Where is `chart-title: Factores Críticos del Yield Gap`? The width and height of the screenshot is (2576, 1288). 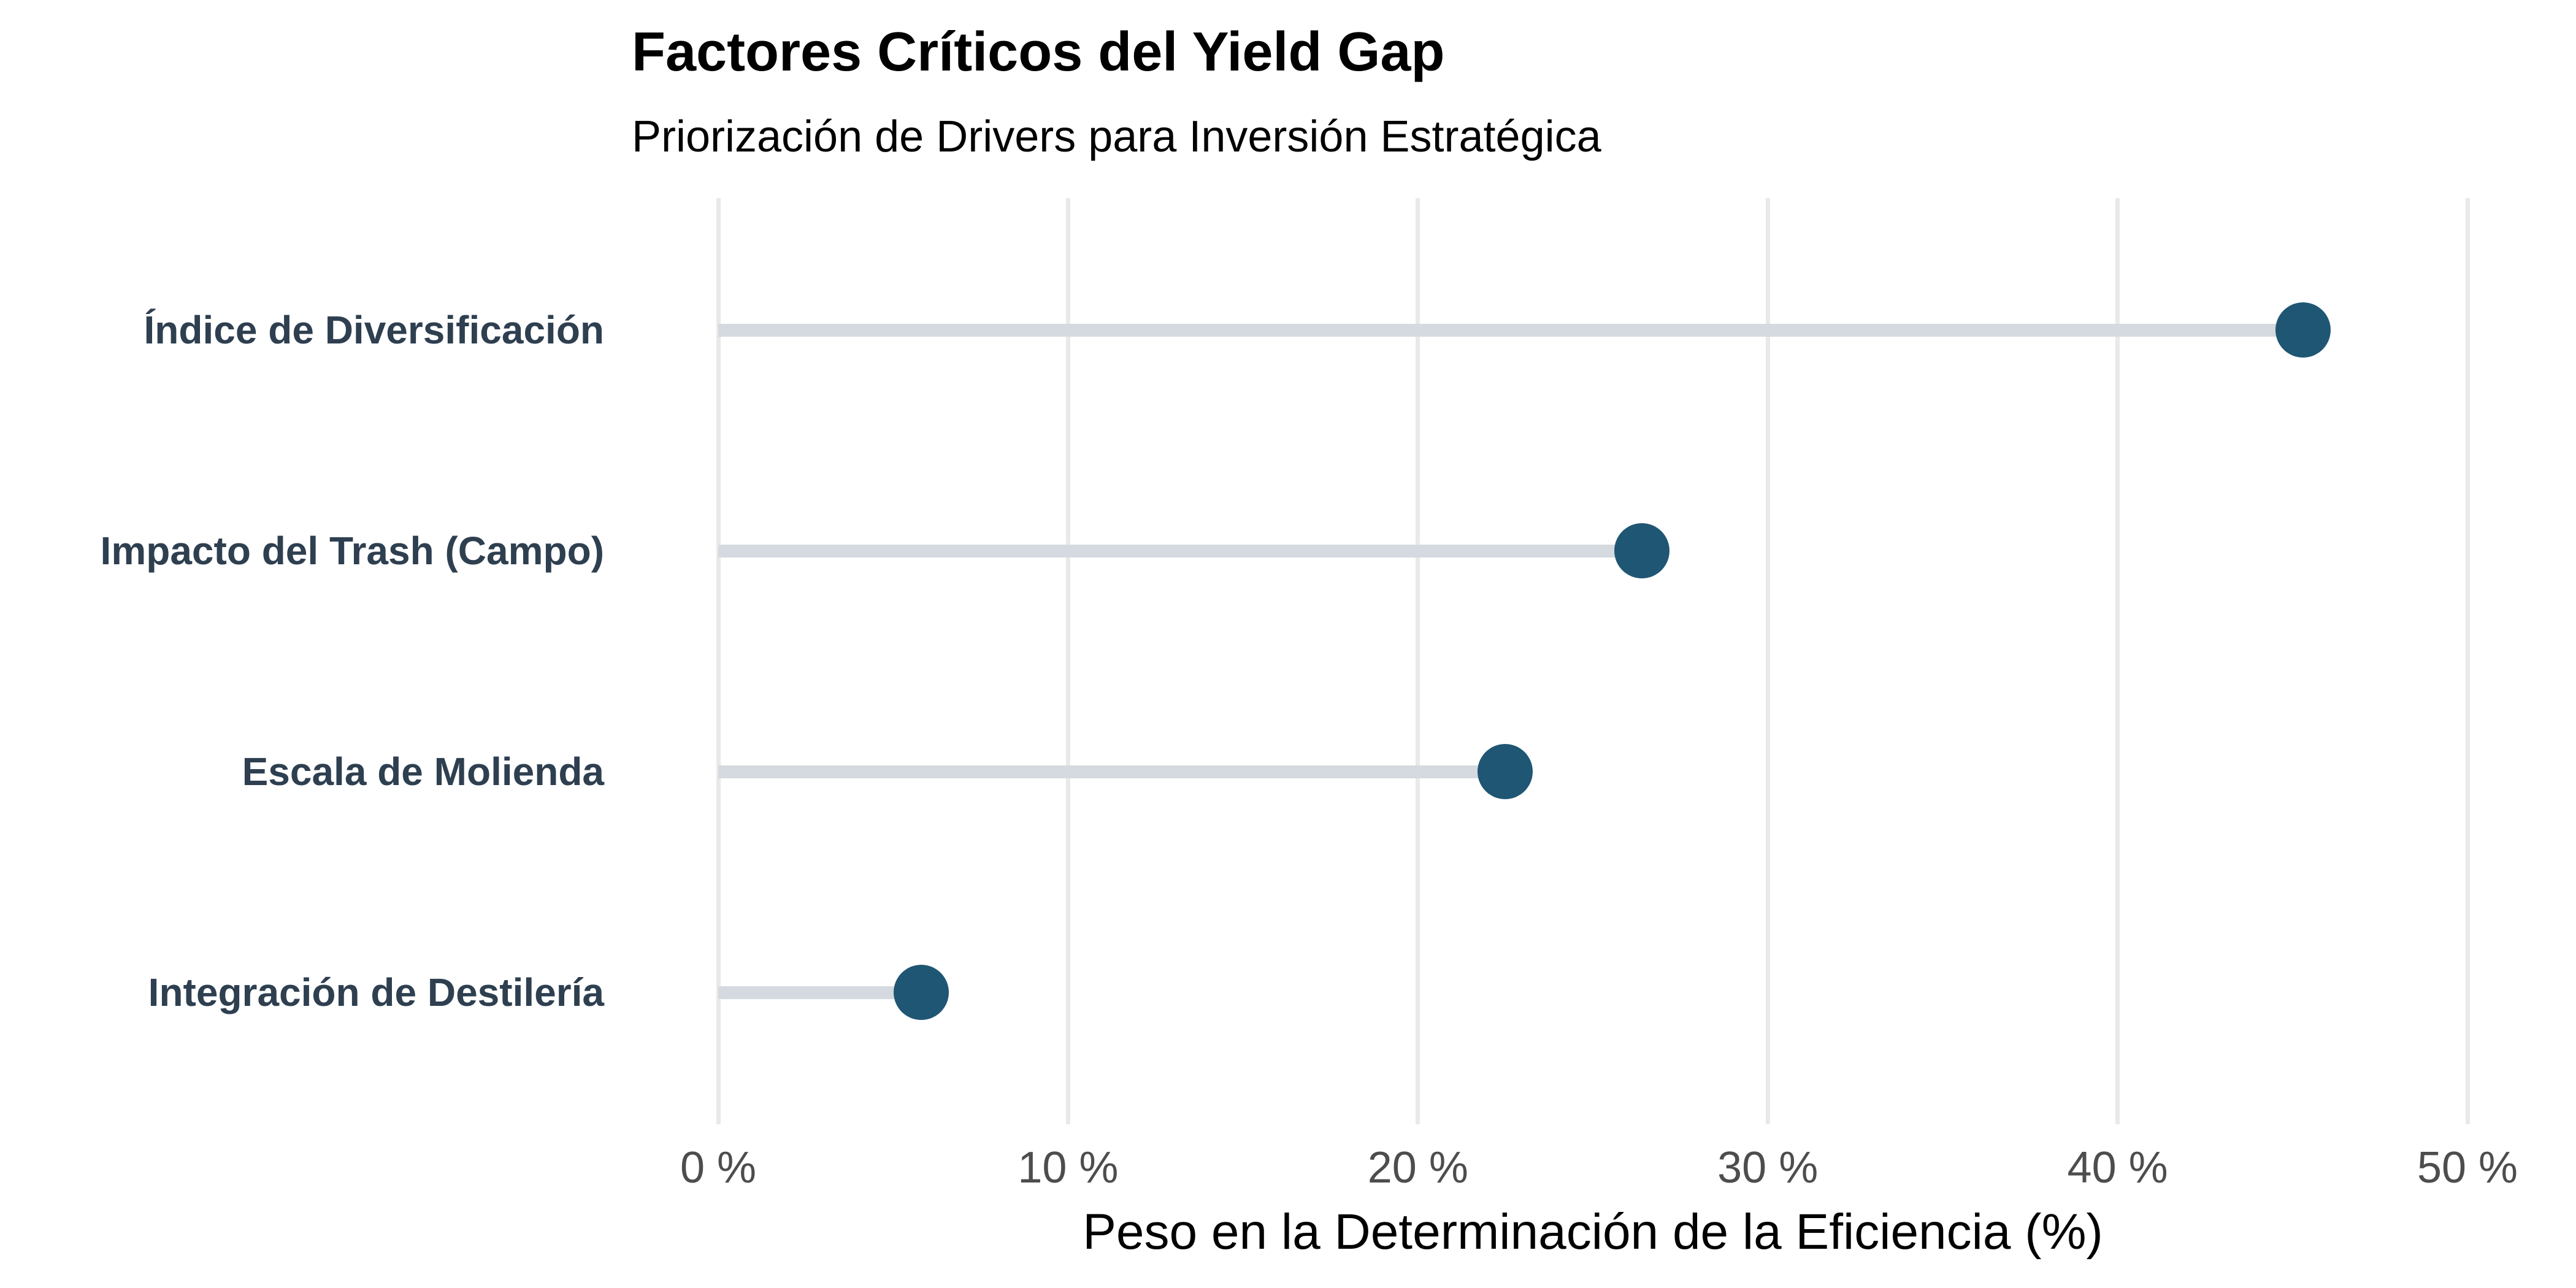 chart-title: Factores Críticos del Yield Gap is located at coordinates (1038, 52).